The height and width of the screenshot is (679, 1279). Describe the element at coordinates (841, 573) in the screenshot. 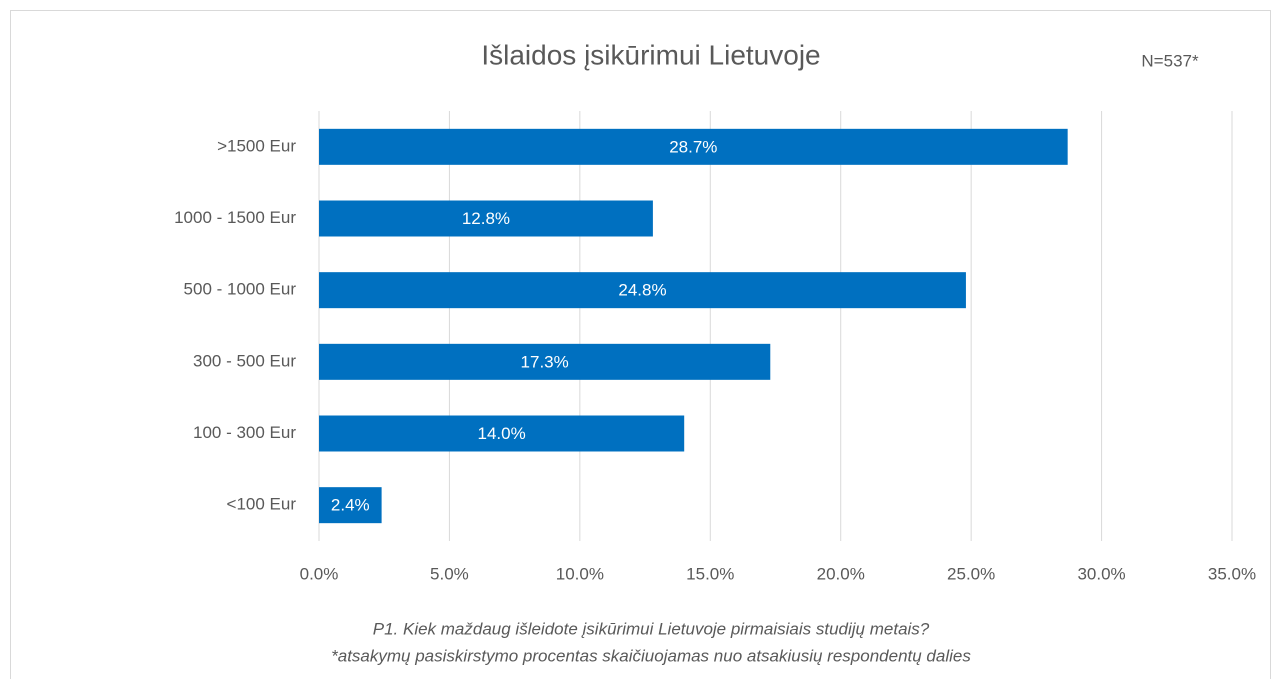

I see `x-tick-label: 20.0%` at that location.